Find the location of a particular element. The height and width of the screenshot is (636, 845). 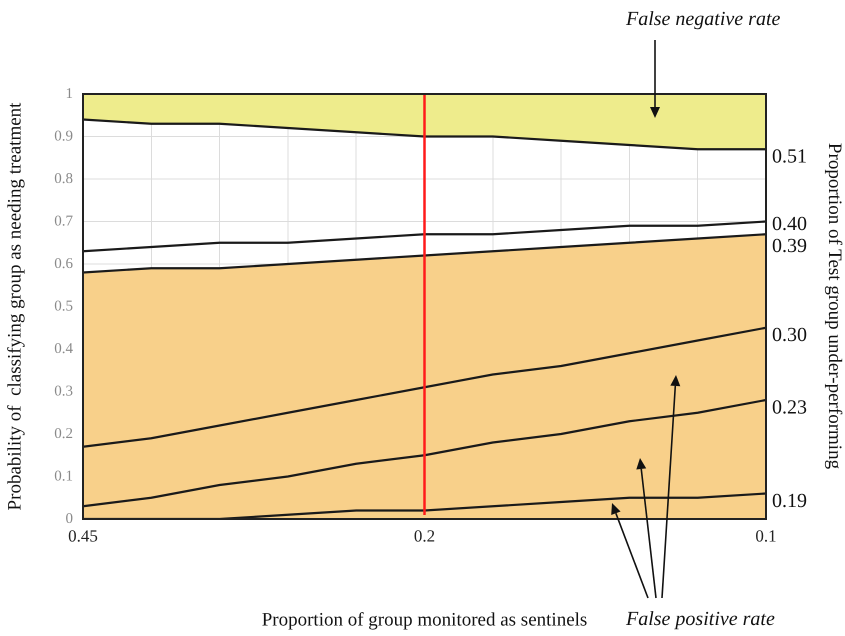

y-tick-label: 0.6 is located at coordinates (64, 264).